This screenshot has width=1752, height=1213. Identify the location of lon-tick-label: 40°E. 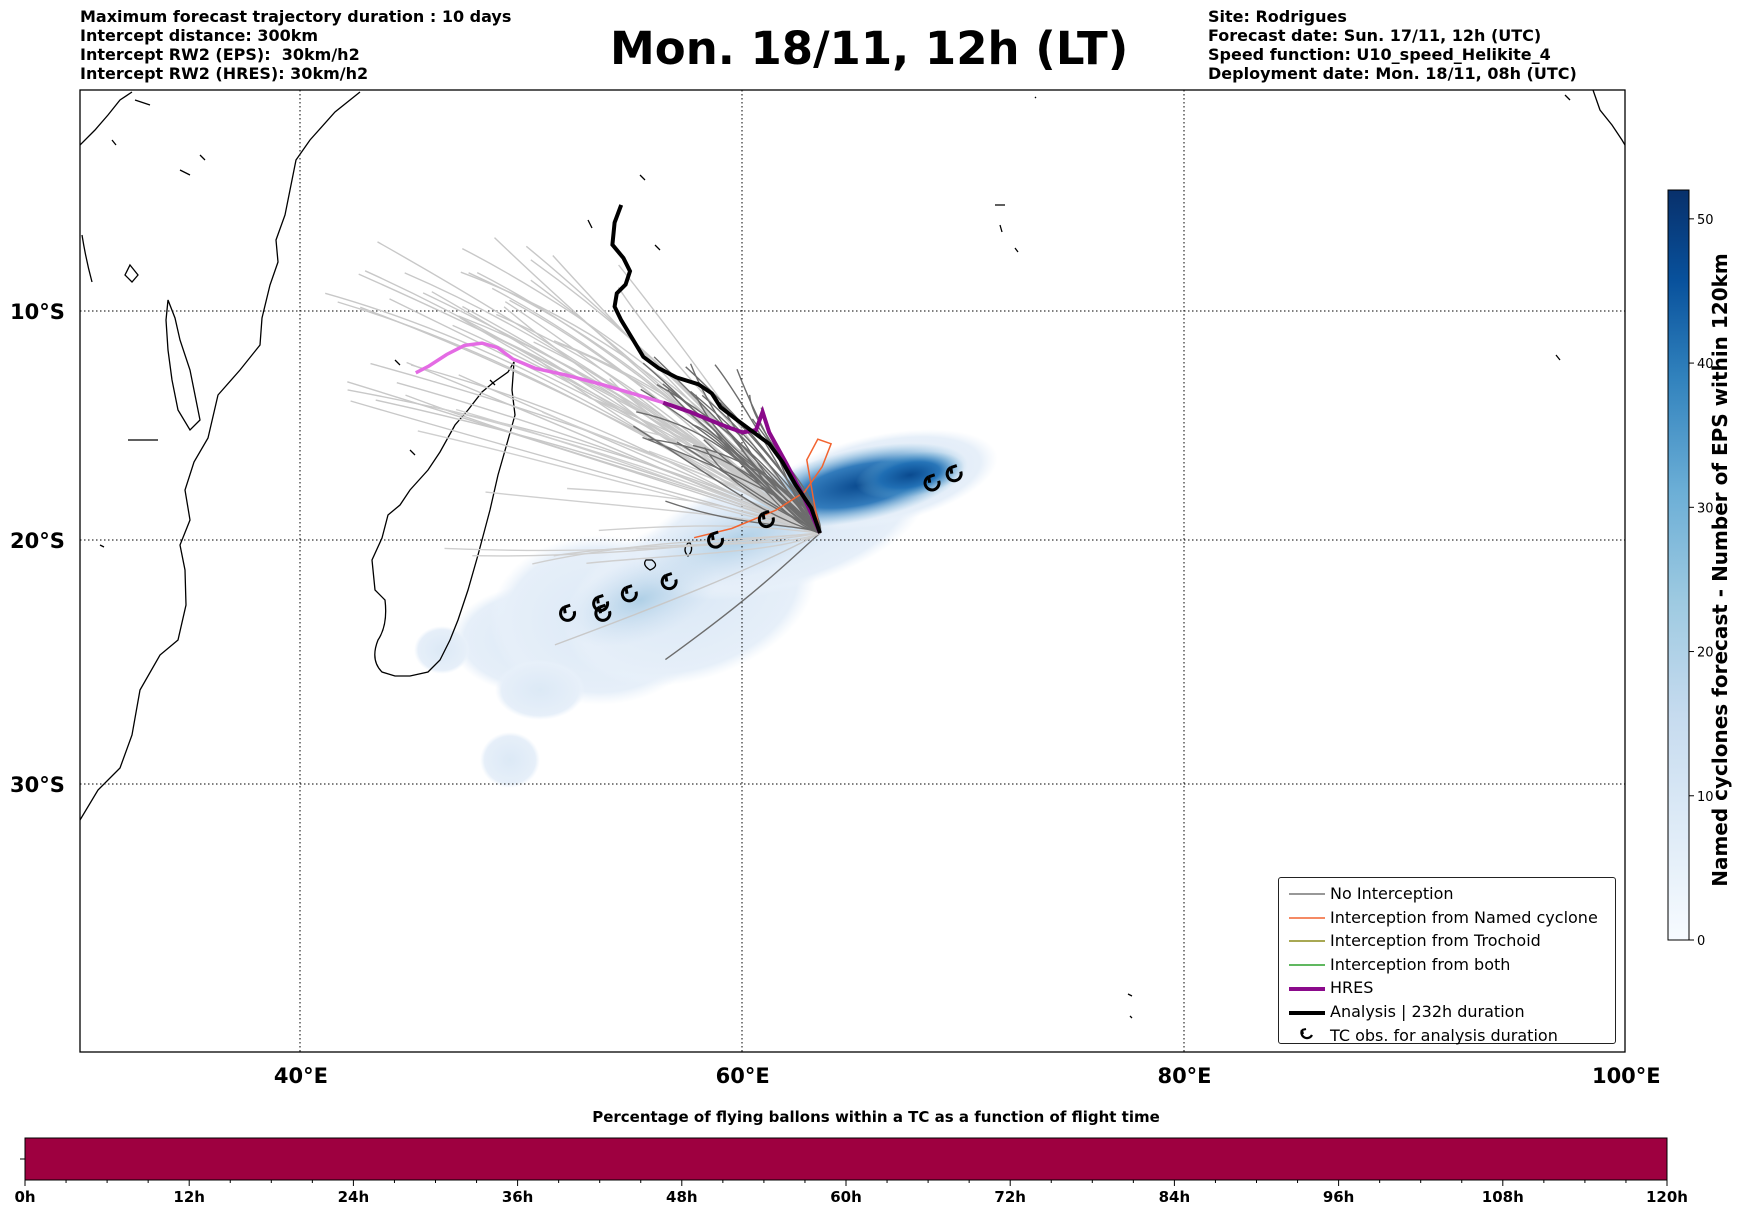
(301, 1076).